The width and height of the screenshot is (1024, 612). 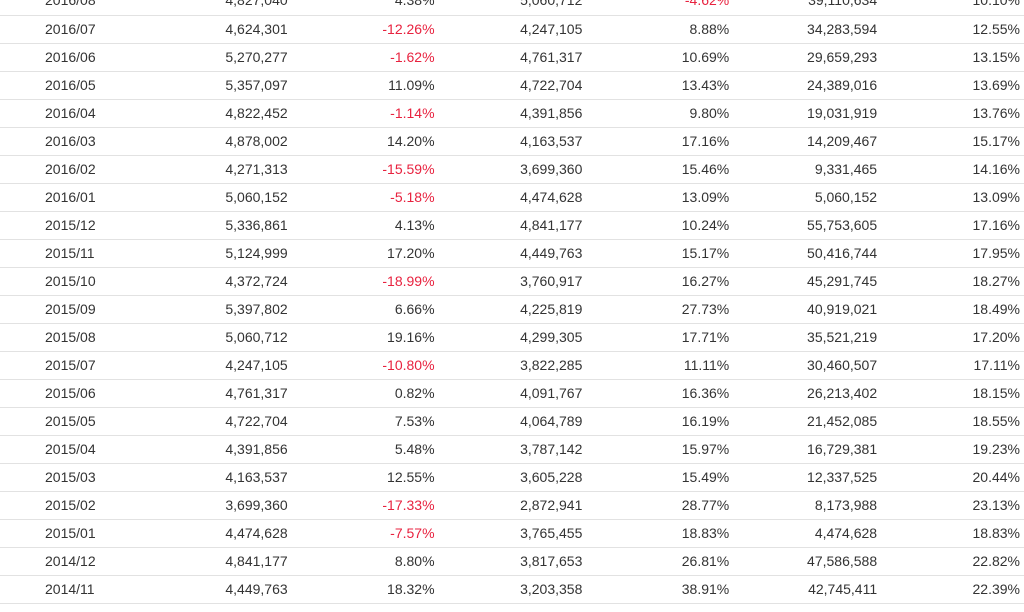 I want to click on rate-cell: 10.10%, so click(x=996, y=4).